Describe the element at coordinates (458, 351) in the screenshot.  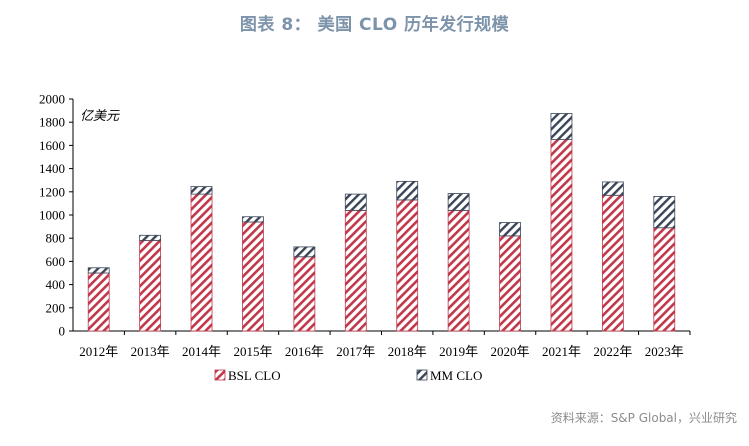
I see `x-tick-label: 2019年` at that location.